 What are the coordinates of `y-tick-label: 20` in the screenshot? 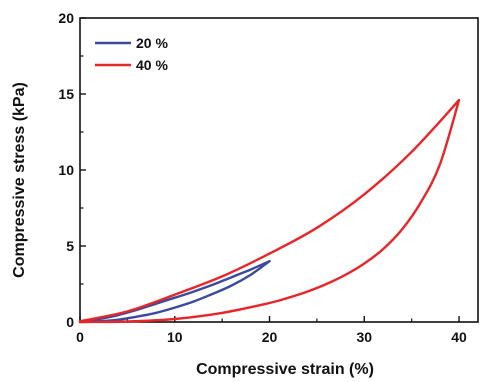 It's located at (66, 18).